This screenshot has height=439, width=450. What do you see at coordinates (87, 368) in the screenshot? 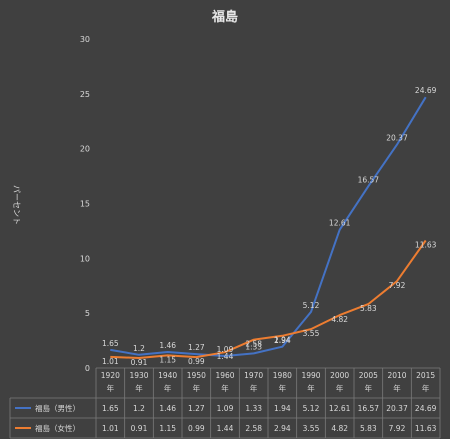
I see `y-tick-label: 0` at bounding box center [87, 368].